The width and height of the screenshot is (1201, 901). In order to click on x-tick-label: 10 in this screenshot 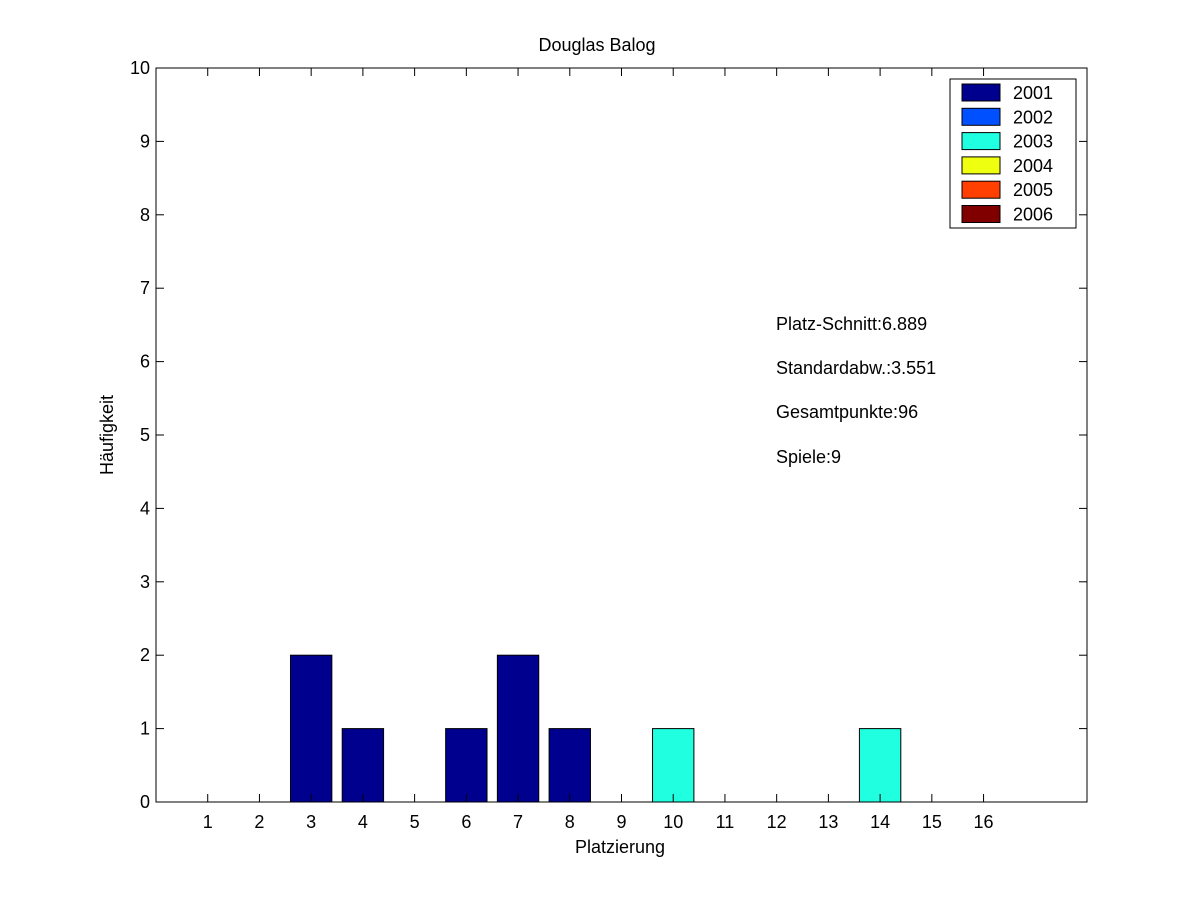, I will do `click(673, 822)`.